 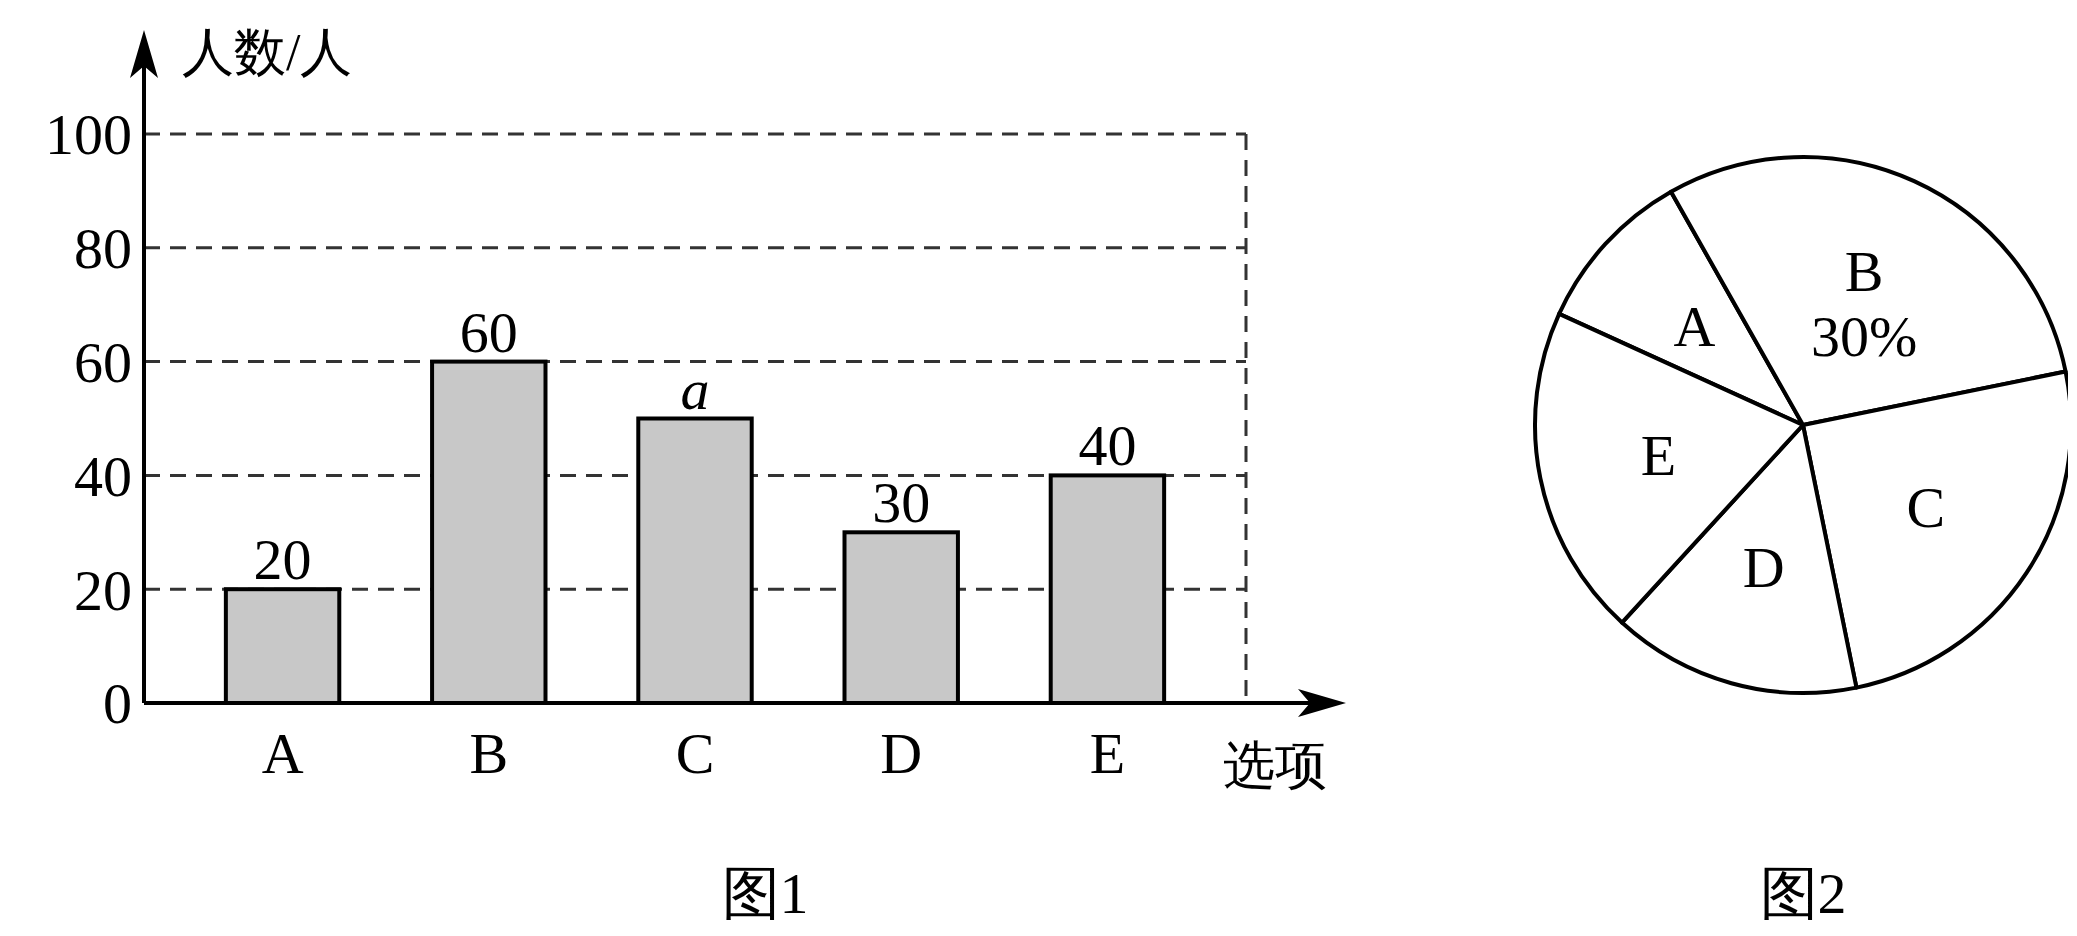 What do you see at coordinates (1926, 507) in the screenshot?
I see `slice-label: C` at bounding box center [1926, 507].